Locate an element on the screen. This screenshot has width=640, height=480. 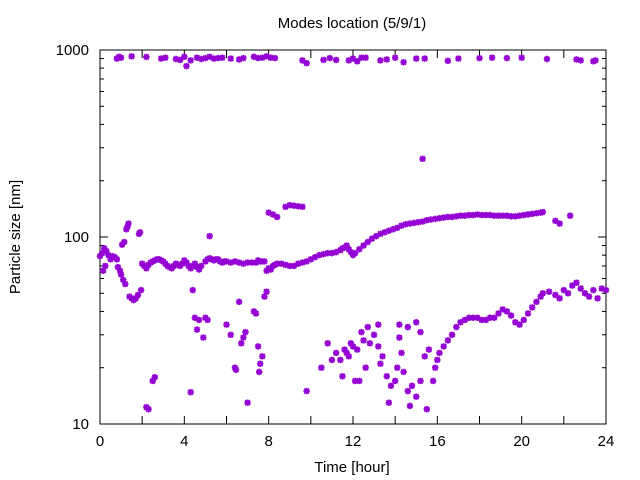
y-tick-label: 1000 is located at coordinates (72, 50).